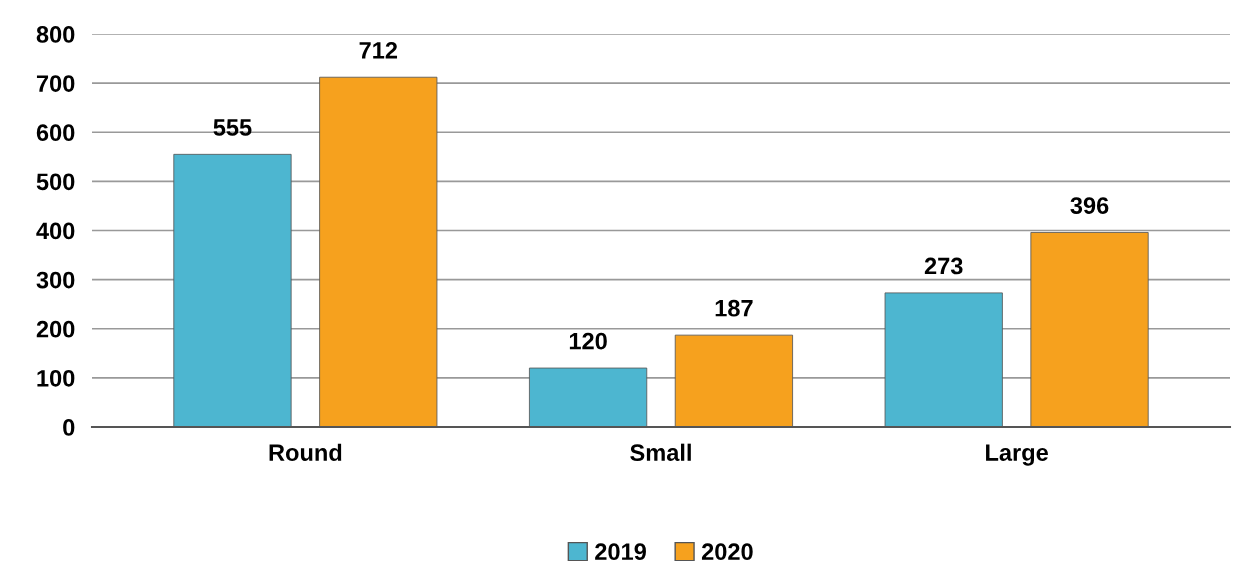  What do you see at coordinates (588, 341) in the screenshot?
I see `data-label: 120` at bounding box center [588, 341].